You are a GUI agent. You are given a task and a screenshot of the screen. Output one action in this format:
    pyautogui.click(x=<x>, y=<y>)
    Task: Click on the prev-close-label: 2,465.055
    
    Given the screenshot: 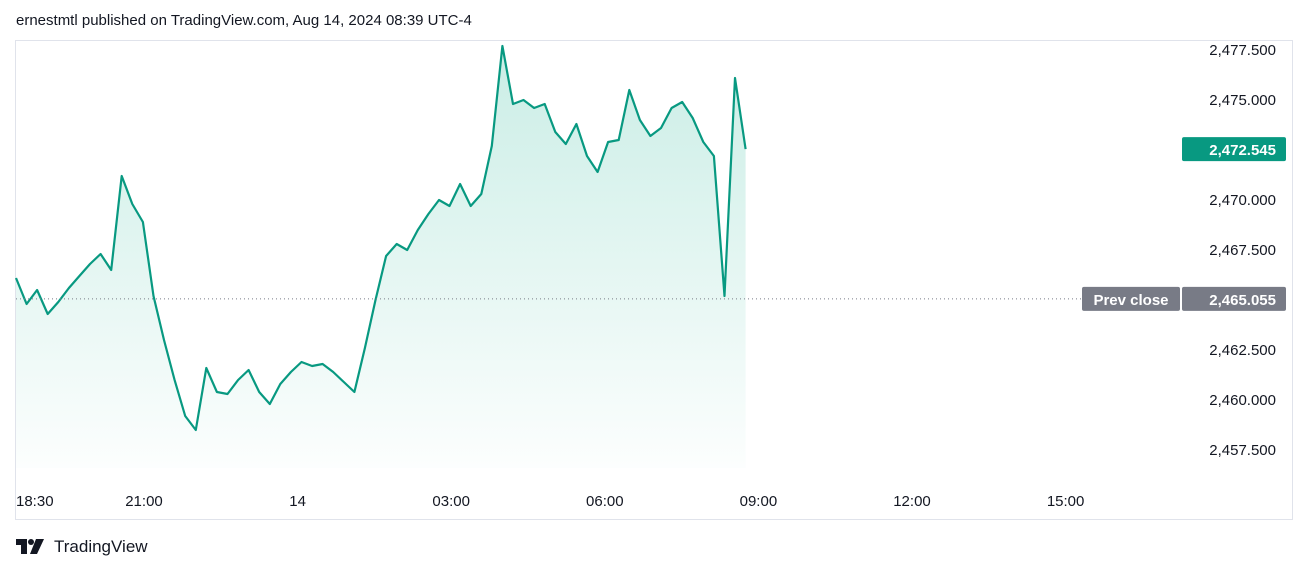 What is the action you would take?
    pyautogui.click(x=1242, y=300)
    